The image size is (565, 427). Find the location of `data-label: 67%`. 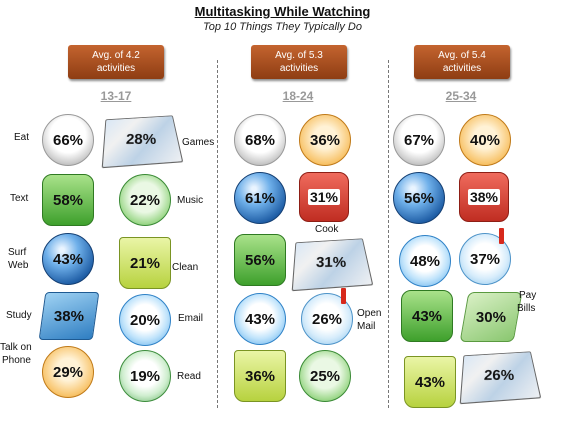

data-label: 67% is located at coordinates (419, 140).